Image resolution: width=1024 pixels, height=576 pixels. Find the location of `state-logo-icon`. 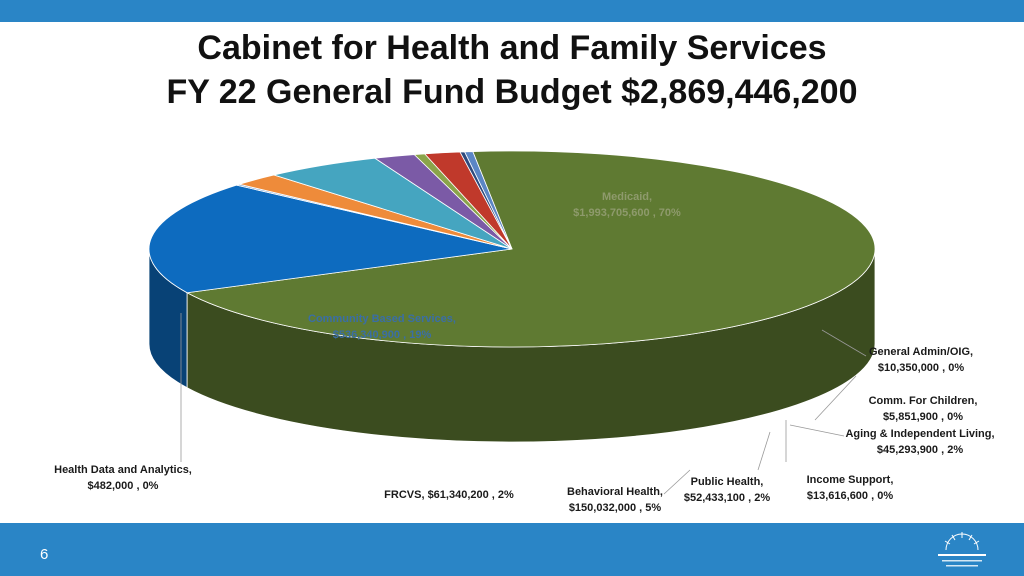

state-logo-icon is located at coordinates (962, 549).